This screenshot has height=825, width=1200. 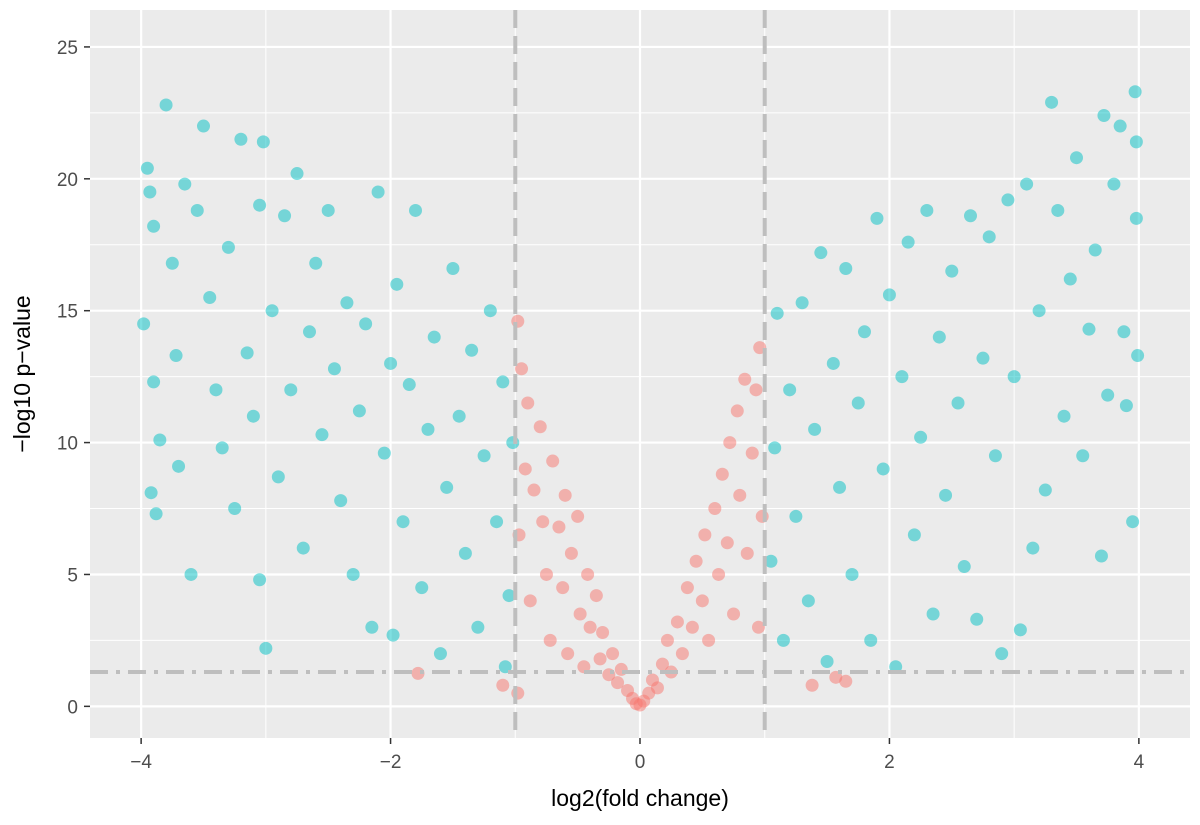 What do you see at coordinates (72, 575) in the screenshot?
I see `y-tick-label: 5` at bounding box center [72, 575].